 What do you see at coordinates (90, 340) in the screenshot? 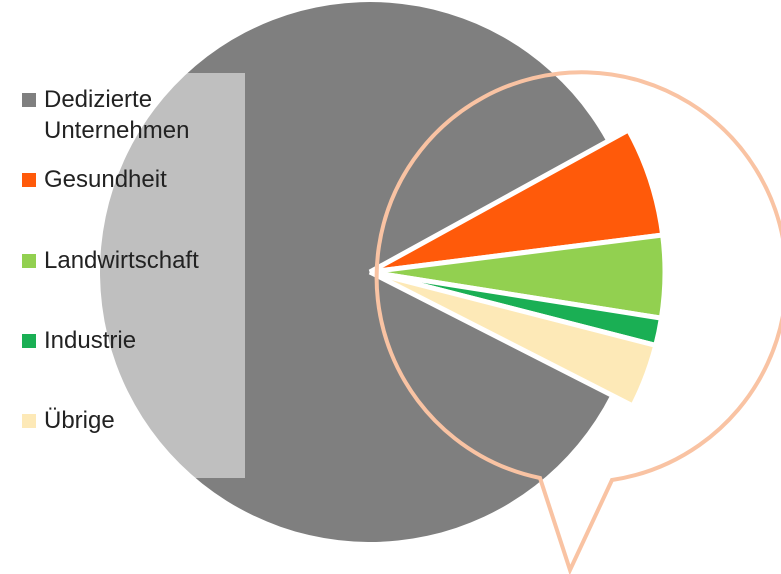
I see `legend-label: Industrie` at bounding box center [90, 340].